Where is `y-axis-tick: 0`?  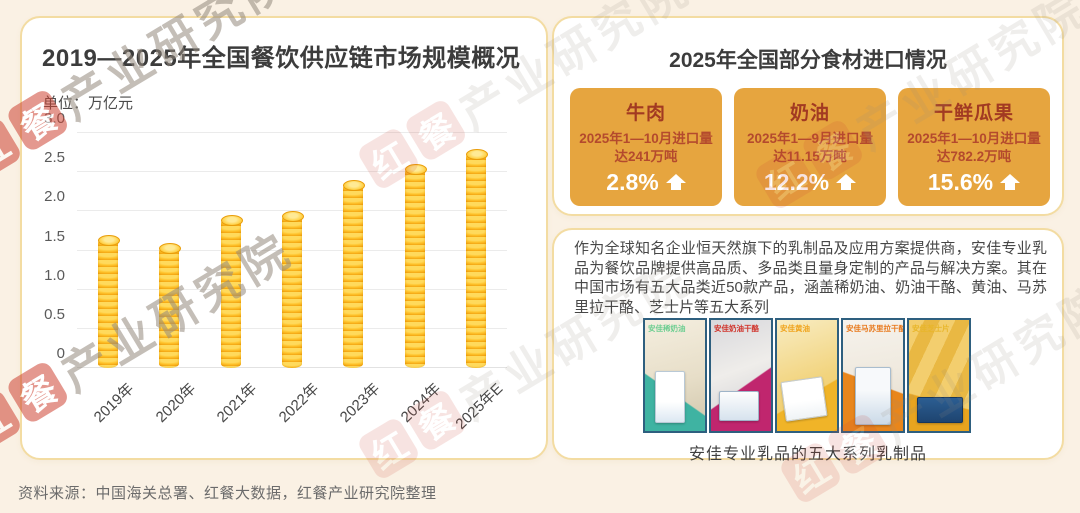 y-axis-tick: 0 is located at coordinates (60, 353).